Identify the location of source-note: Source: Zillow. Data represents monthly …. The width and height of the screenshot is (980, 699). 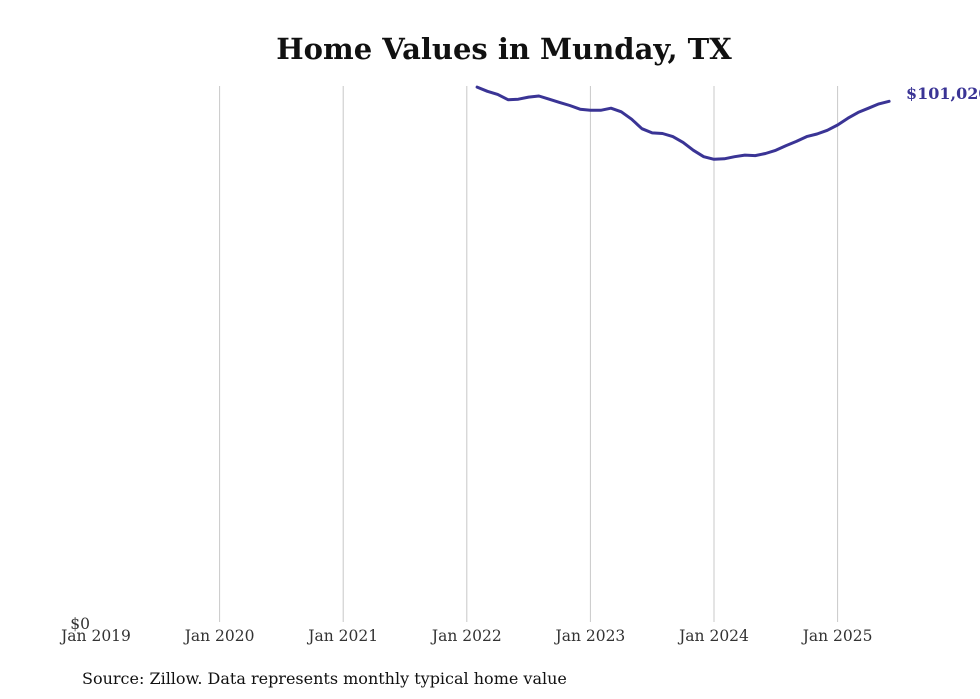
(324, 678).